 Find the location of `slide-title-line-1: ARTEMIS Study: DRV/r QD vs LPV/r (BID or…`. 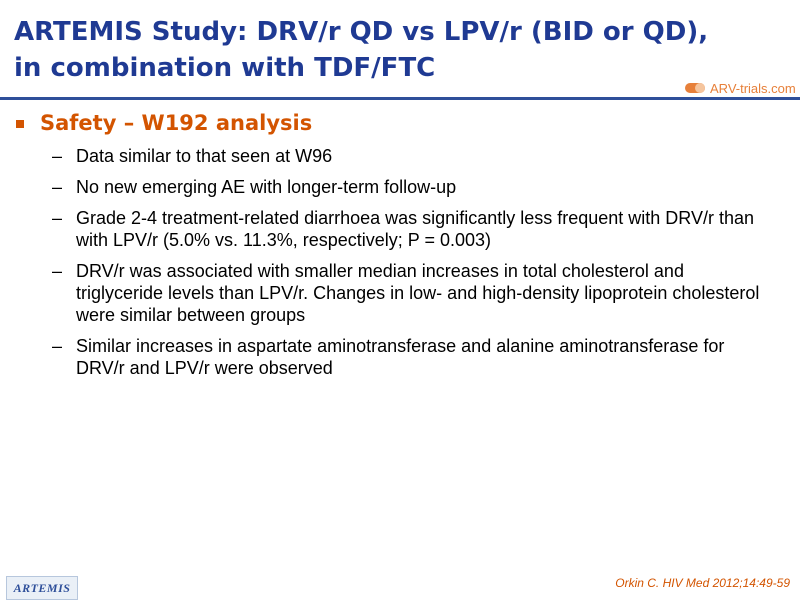

slide-title-line-1: ARTEMIS Study: DRV/r QD vs LPV/r (BID or… is located at coordinates (361, 32).